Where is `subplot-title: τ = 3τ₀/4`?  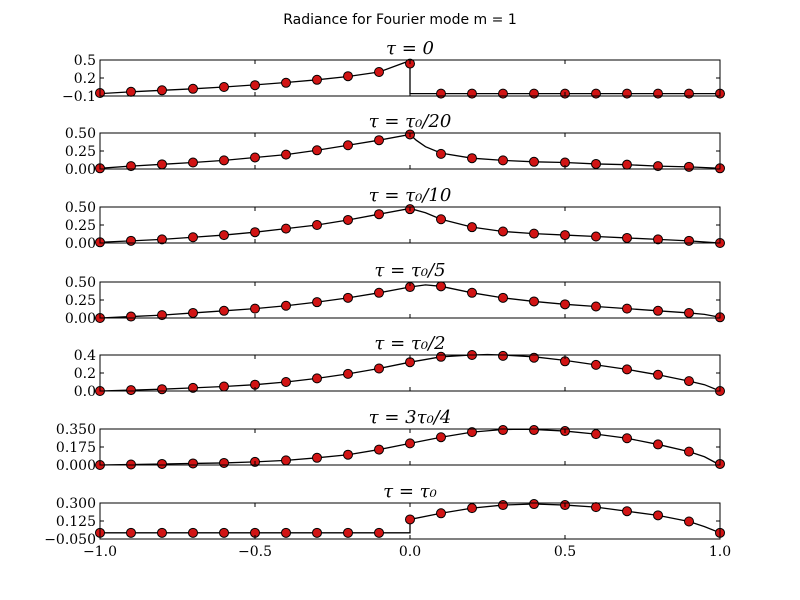
subplot-title: τ = 3τ₀/4 is located at coordinates (410, 417).